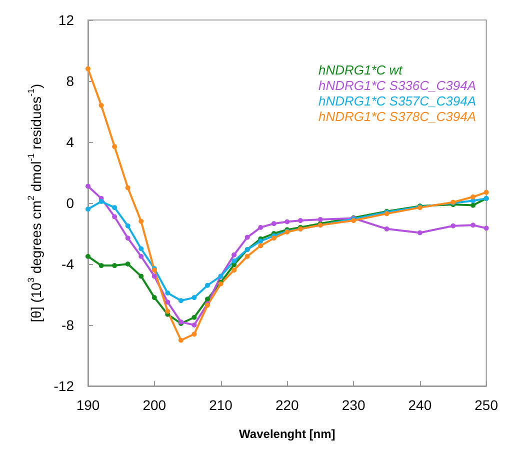 The image size is (509, 462). What do you see at coordinates (35, 203) in the screenshot?
I see `text: [θ] (103 degrees cm2 dmol-1 residues-1)` at bounding box center [35, 203].